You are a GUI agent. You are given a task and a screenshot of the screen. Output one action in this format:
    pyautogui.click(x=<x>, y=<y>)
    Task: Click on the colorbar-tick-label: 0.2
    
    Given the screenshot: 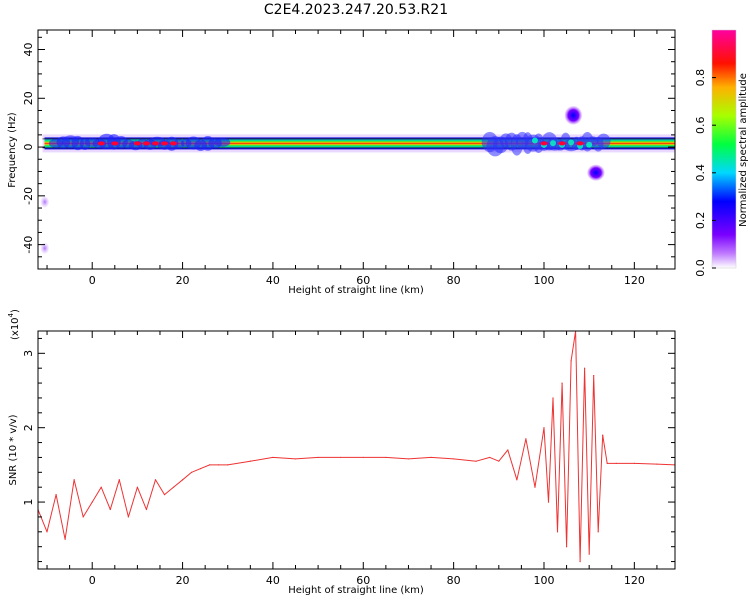 What is the action you would take?
    pyautogui.click(x=700, y=221)
    